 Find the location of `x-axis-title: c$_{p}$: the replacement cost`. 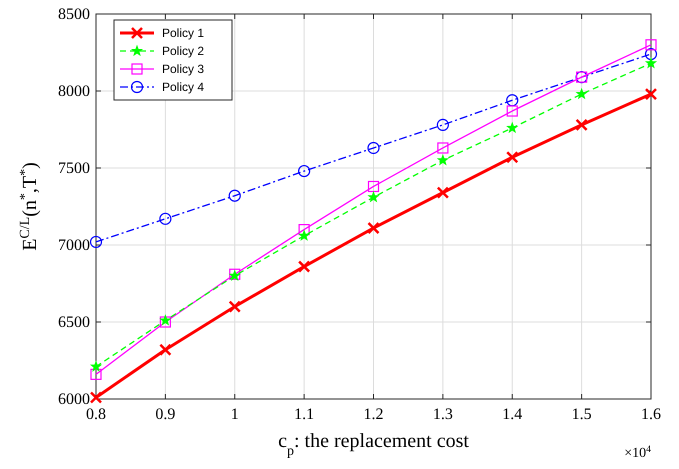

x-axis-title: c$_{p}$: the replacement cost is located at coordinates (374, 444).